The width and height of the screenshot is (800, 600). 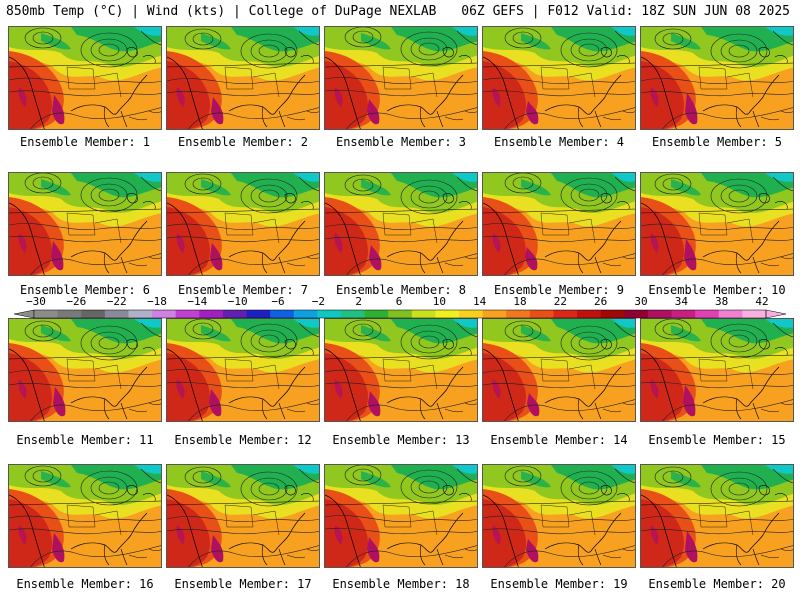 What do you see at coordinates (776, 314) in the screenshot?
I see `colorbar-max-arrow` at bounding box center [776, 314].